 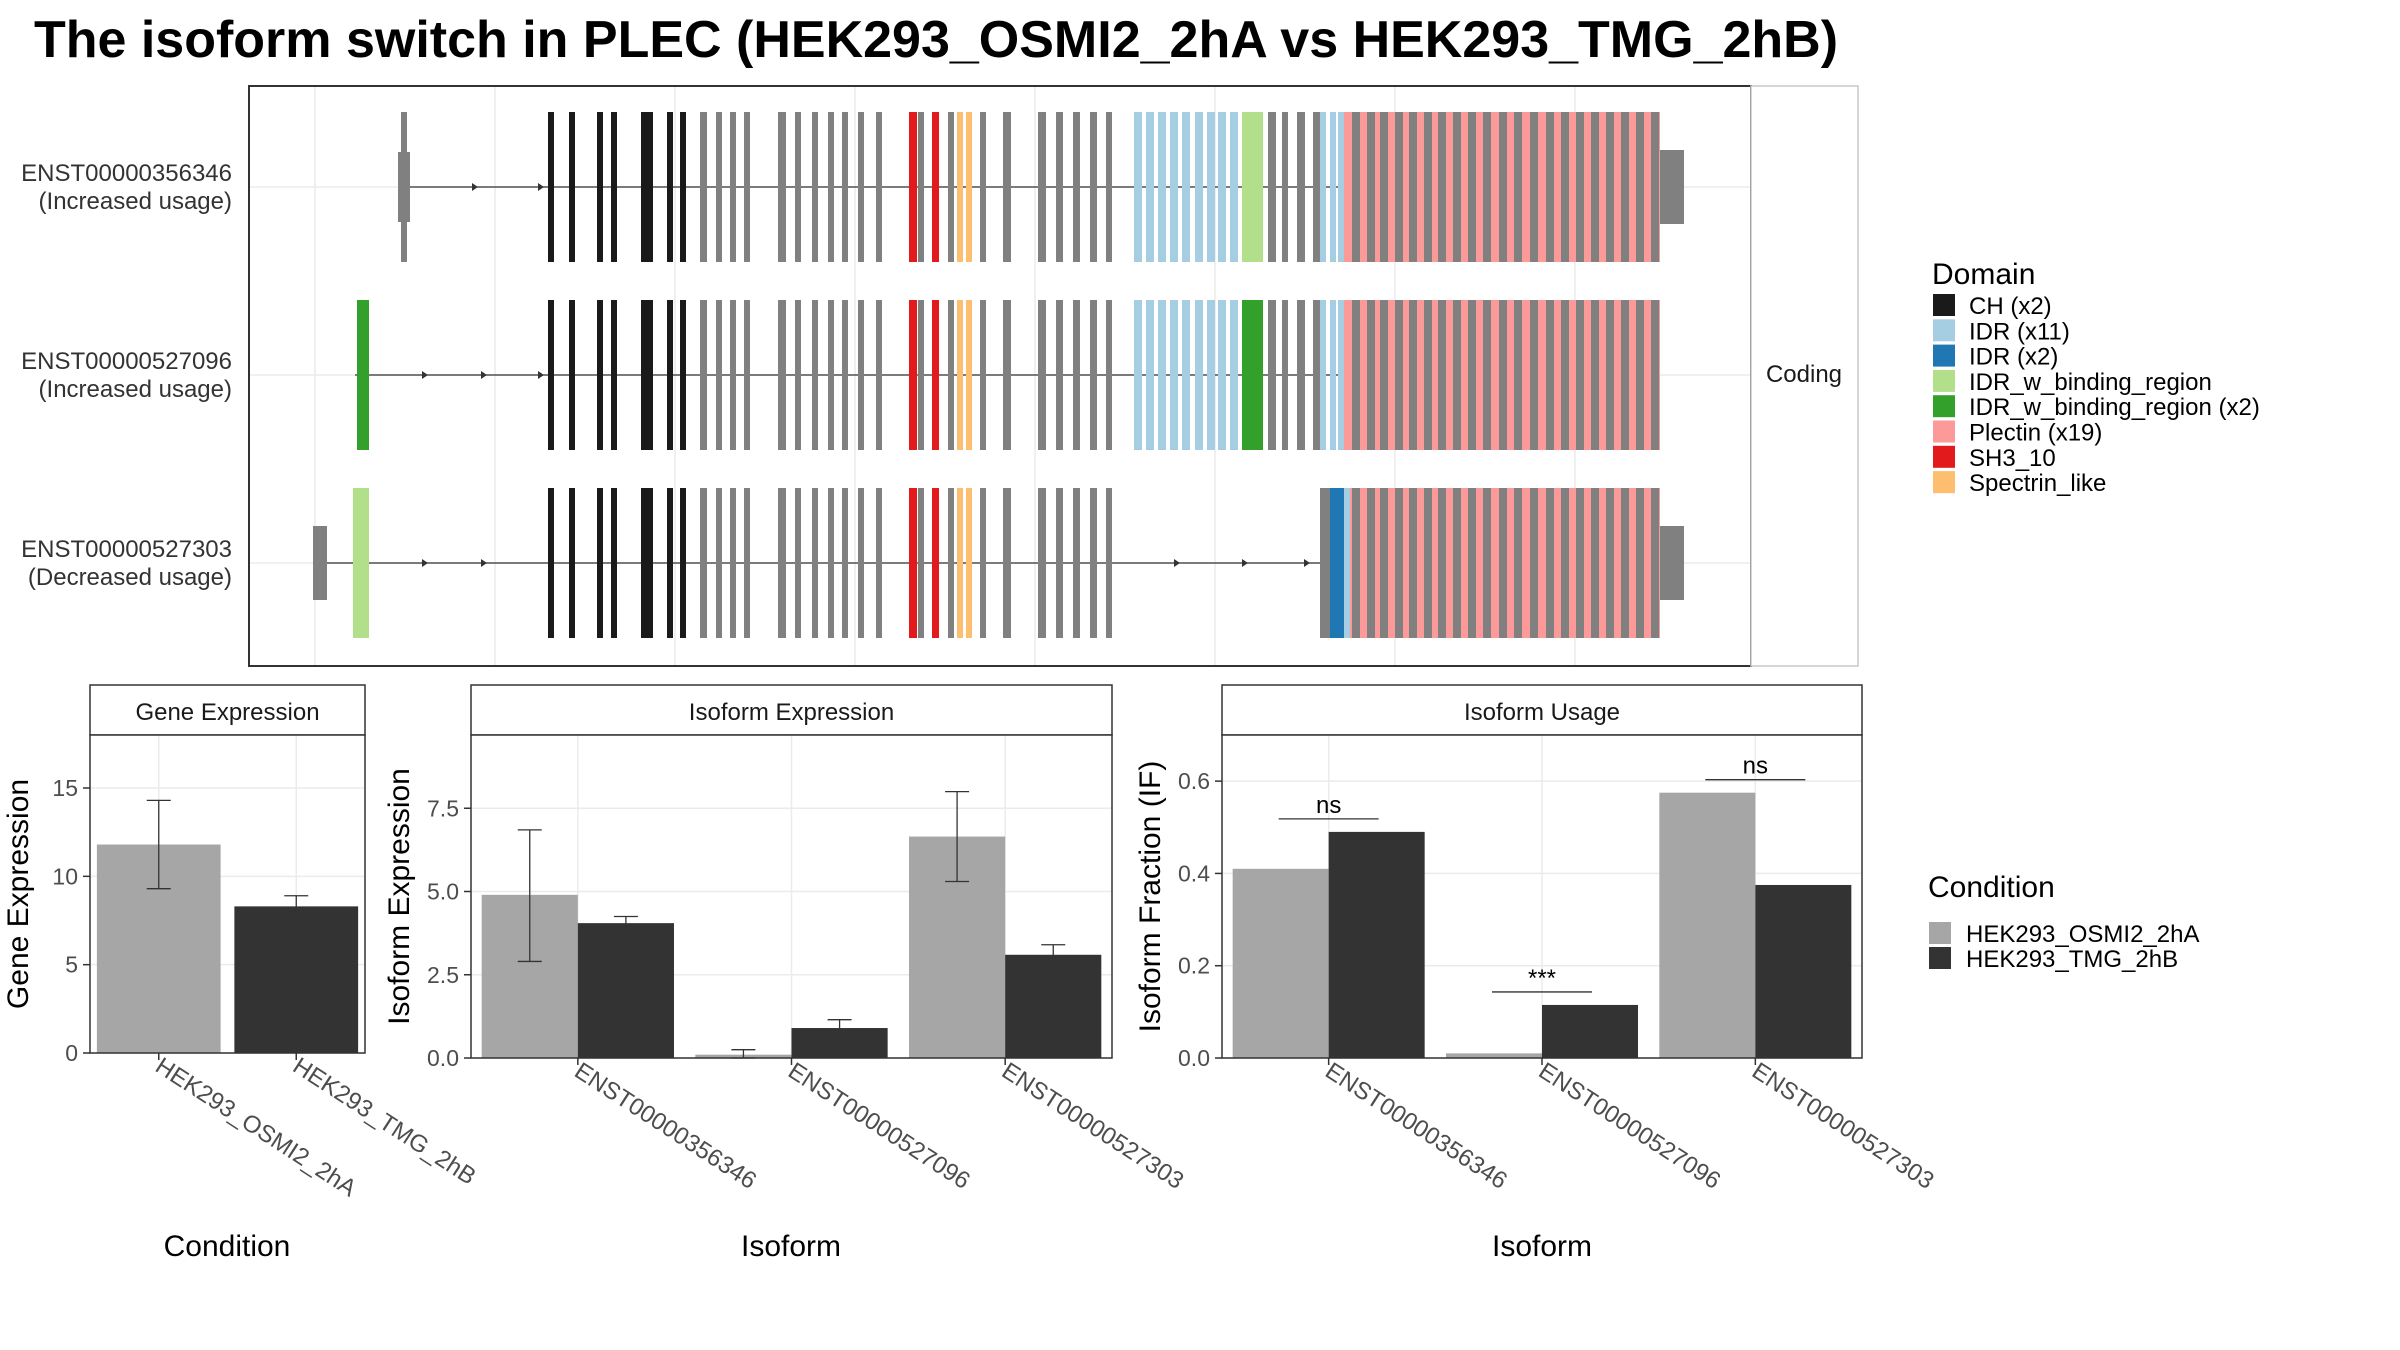 I want to click on y-axis-title: Gene Expression, so click(x=18, y=894).